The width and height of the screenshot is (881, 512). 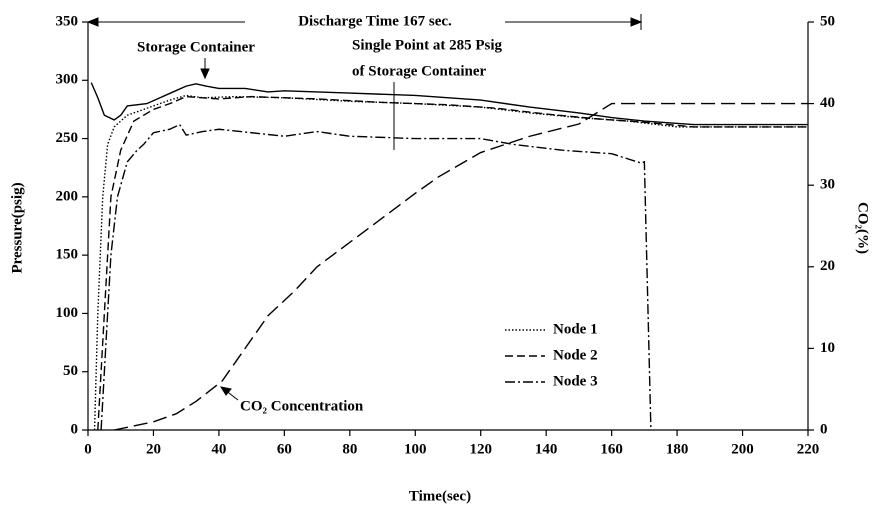 What do you see at coordinates (827, 185) in the screenshot?
I see `y2-tick-label: 30` at bounding box center [827, 185].